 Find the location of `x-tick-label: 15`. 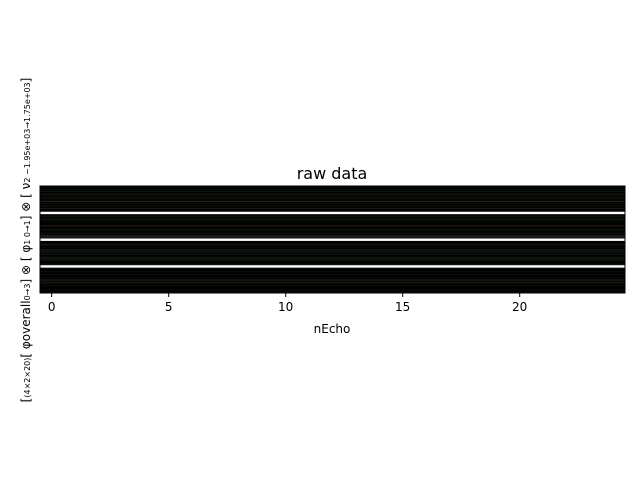

x-tick-label: 15 is located at coordinates (402, 307).